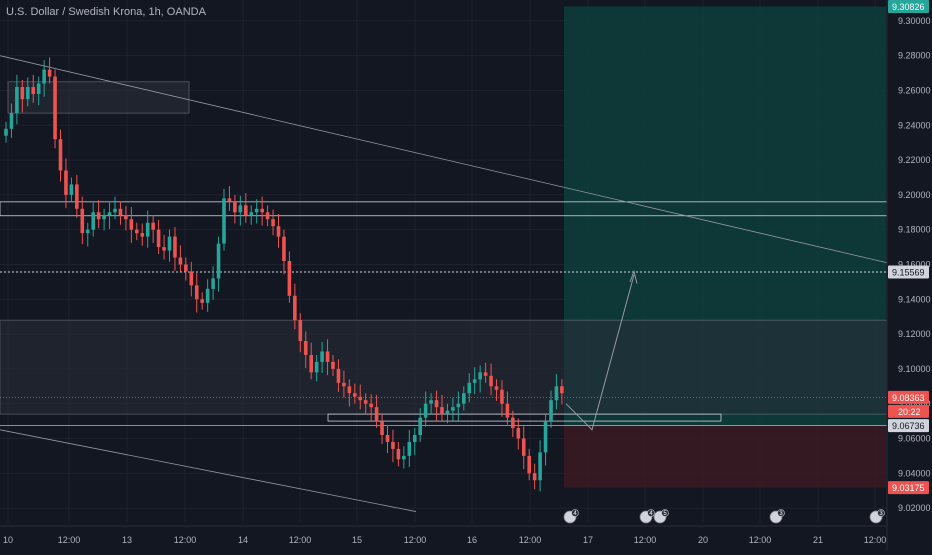  Describe the element at coordinates (914, 299) in the screenshot. I see `y-tick-label: 9.14000` at that location.